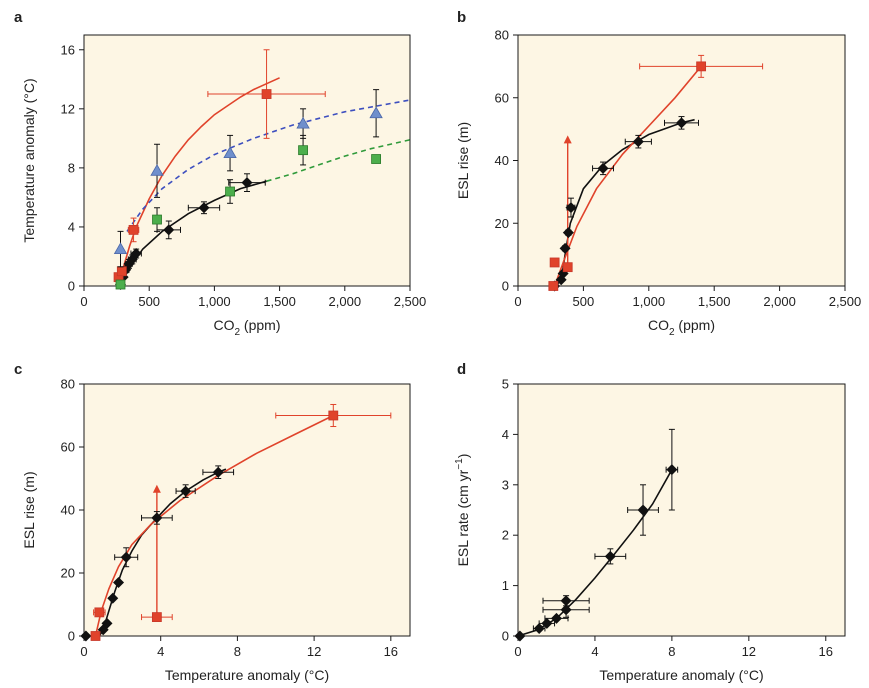  What do you see at coordinates (18, 17) in the screenshot?
I see `panel-letter: a` at bounding box center [18, 17].